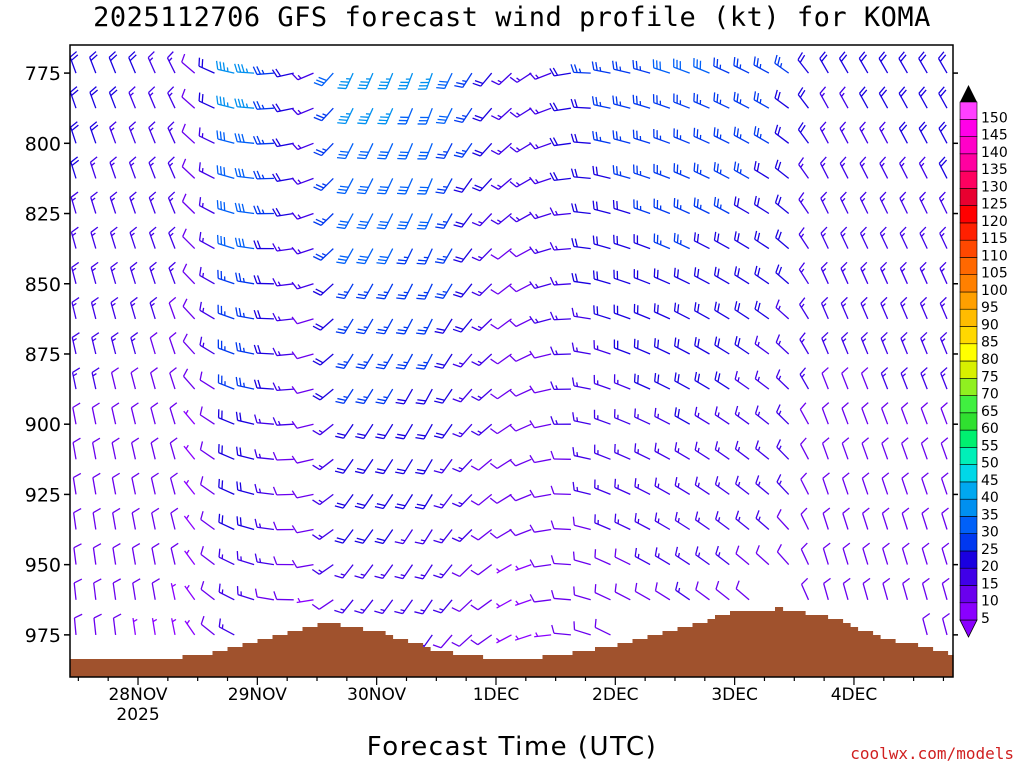 The height and width of the screenshot is (768, 1024). What do you see at coordinates (43, 74) in the screenshot?
I see `y-tick-label: 775` at bounding box center [43, 74].